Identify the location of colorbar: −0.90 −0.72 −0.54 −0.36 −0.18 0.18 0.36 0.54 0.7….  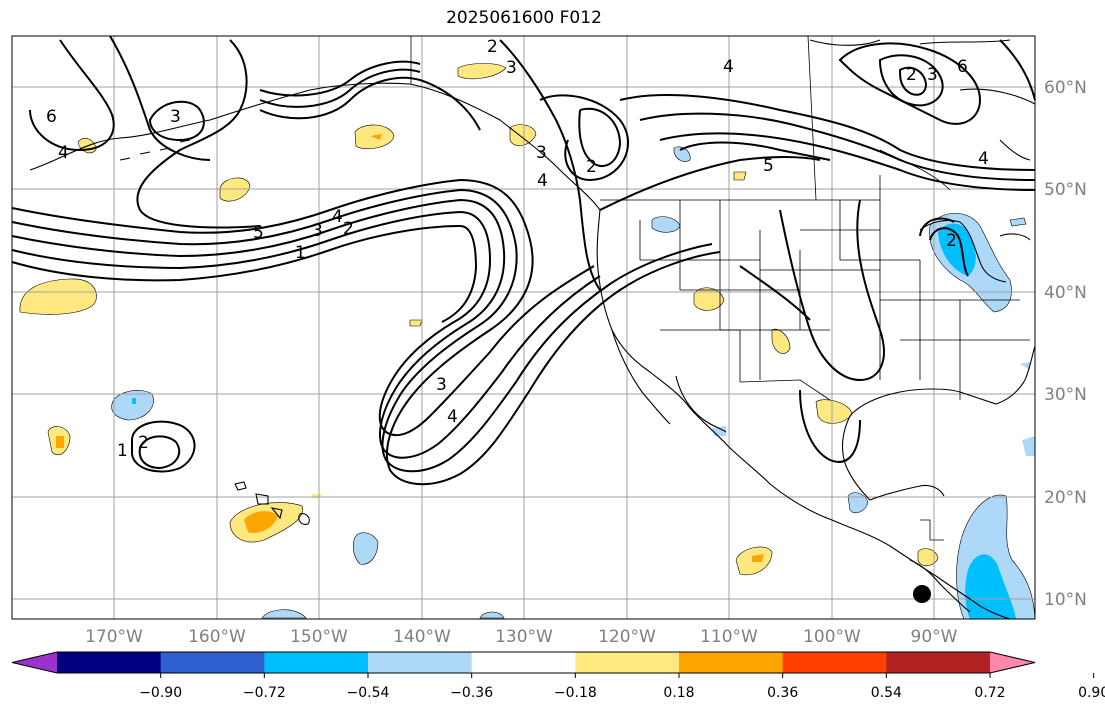
(558, 676).